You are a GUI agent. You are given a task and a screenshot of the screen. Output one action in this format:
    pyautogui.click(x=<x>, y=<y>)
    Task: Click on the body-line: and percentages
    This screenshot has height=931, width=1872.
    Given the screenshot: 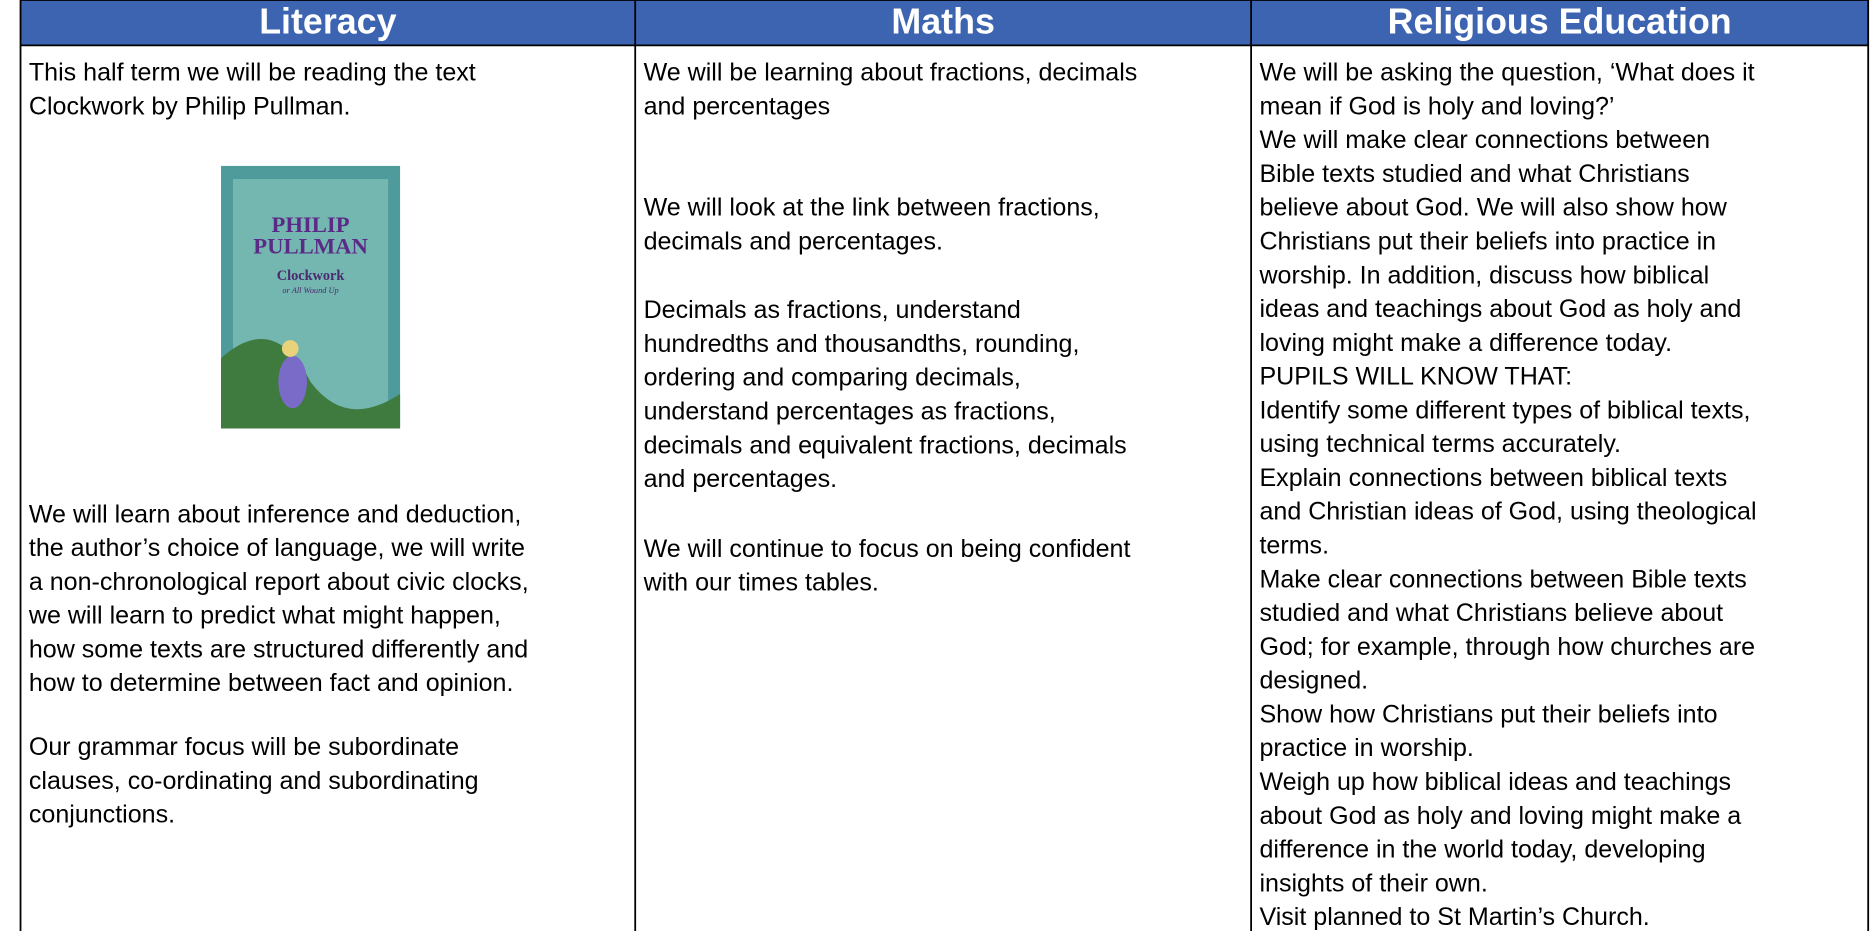 What is the action you would take?
    pyautogui.click(x=737, y=106)
    